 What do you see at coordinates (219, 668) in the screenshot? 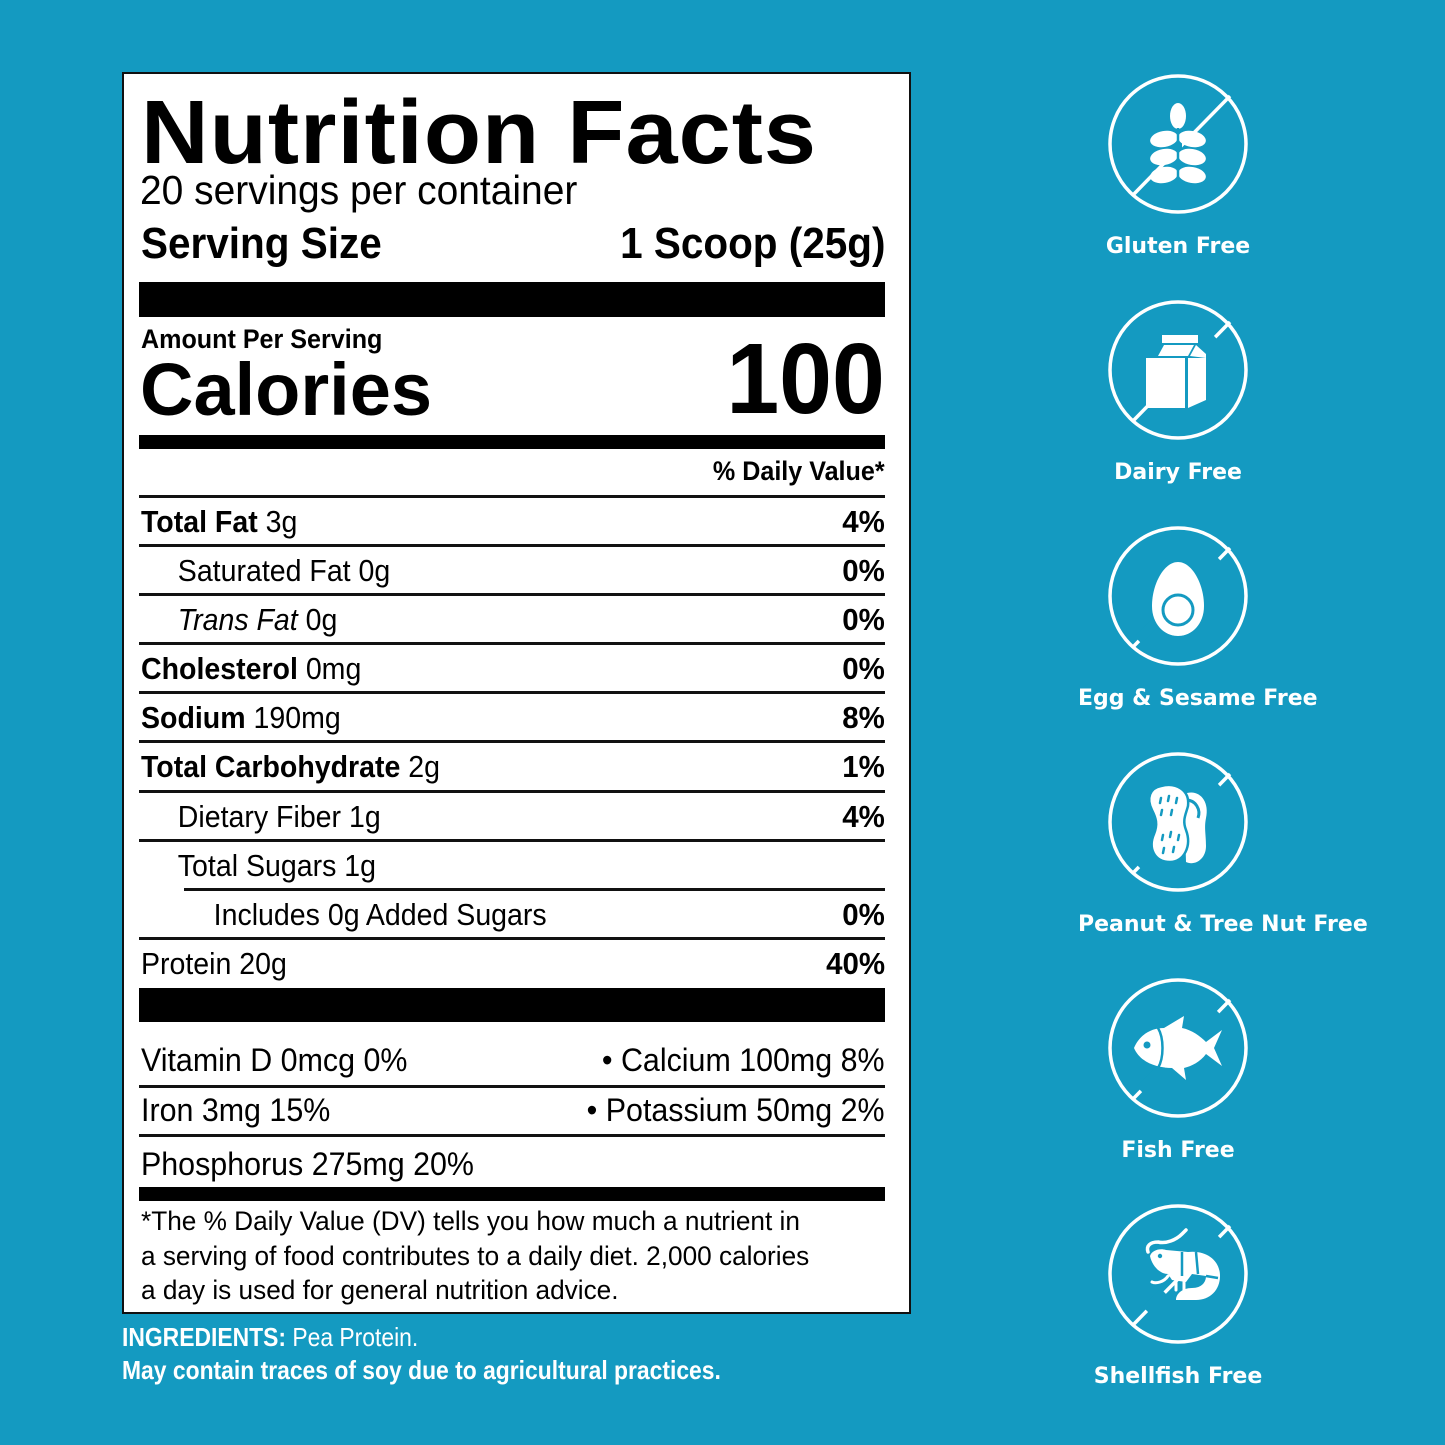
I see `nutrient-name: Cholesterol` at bounding box center [219, 668].